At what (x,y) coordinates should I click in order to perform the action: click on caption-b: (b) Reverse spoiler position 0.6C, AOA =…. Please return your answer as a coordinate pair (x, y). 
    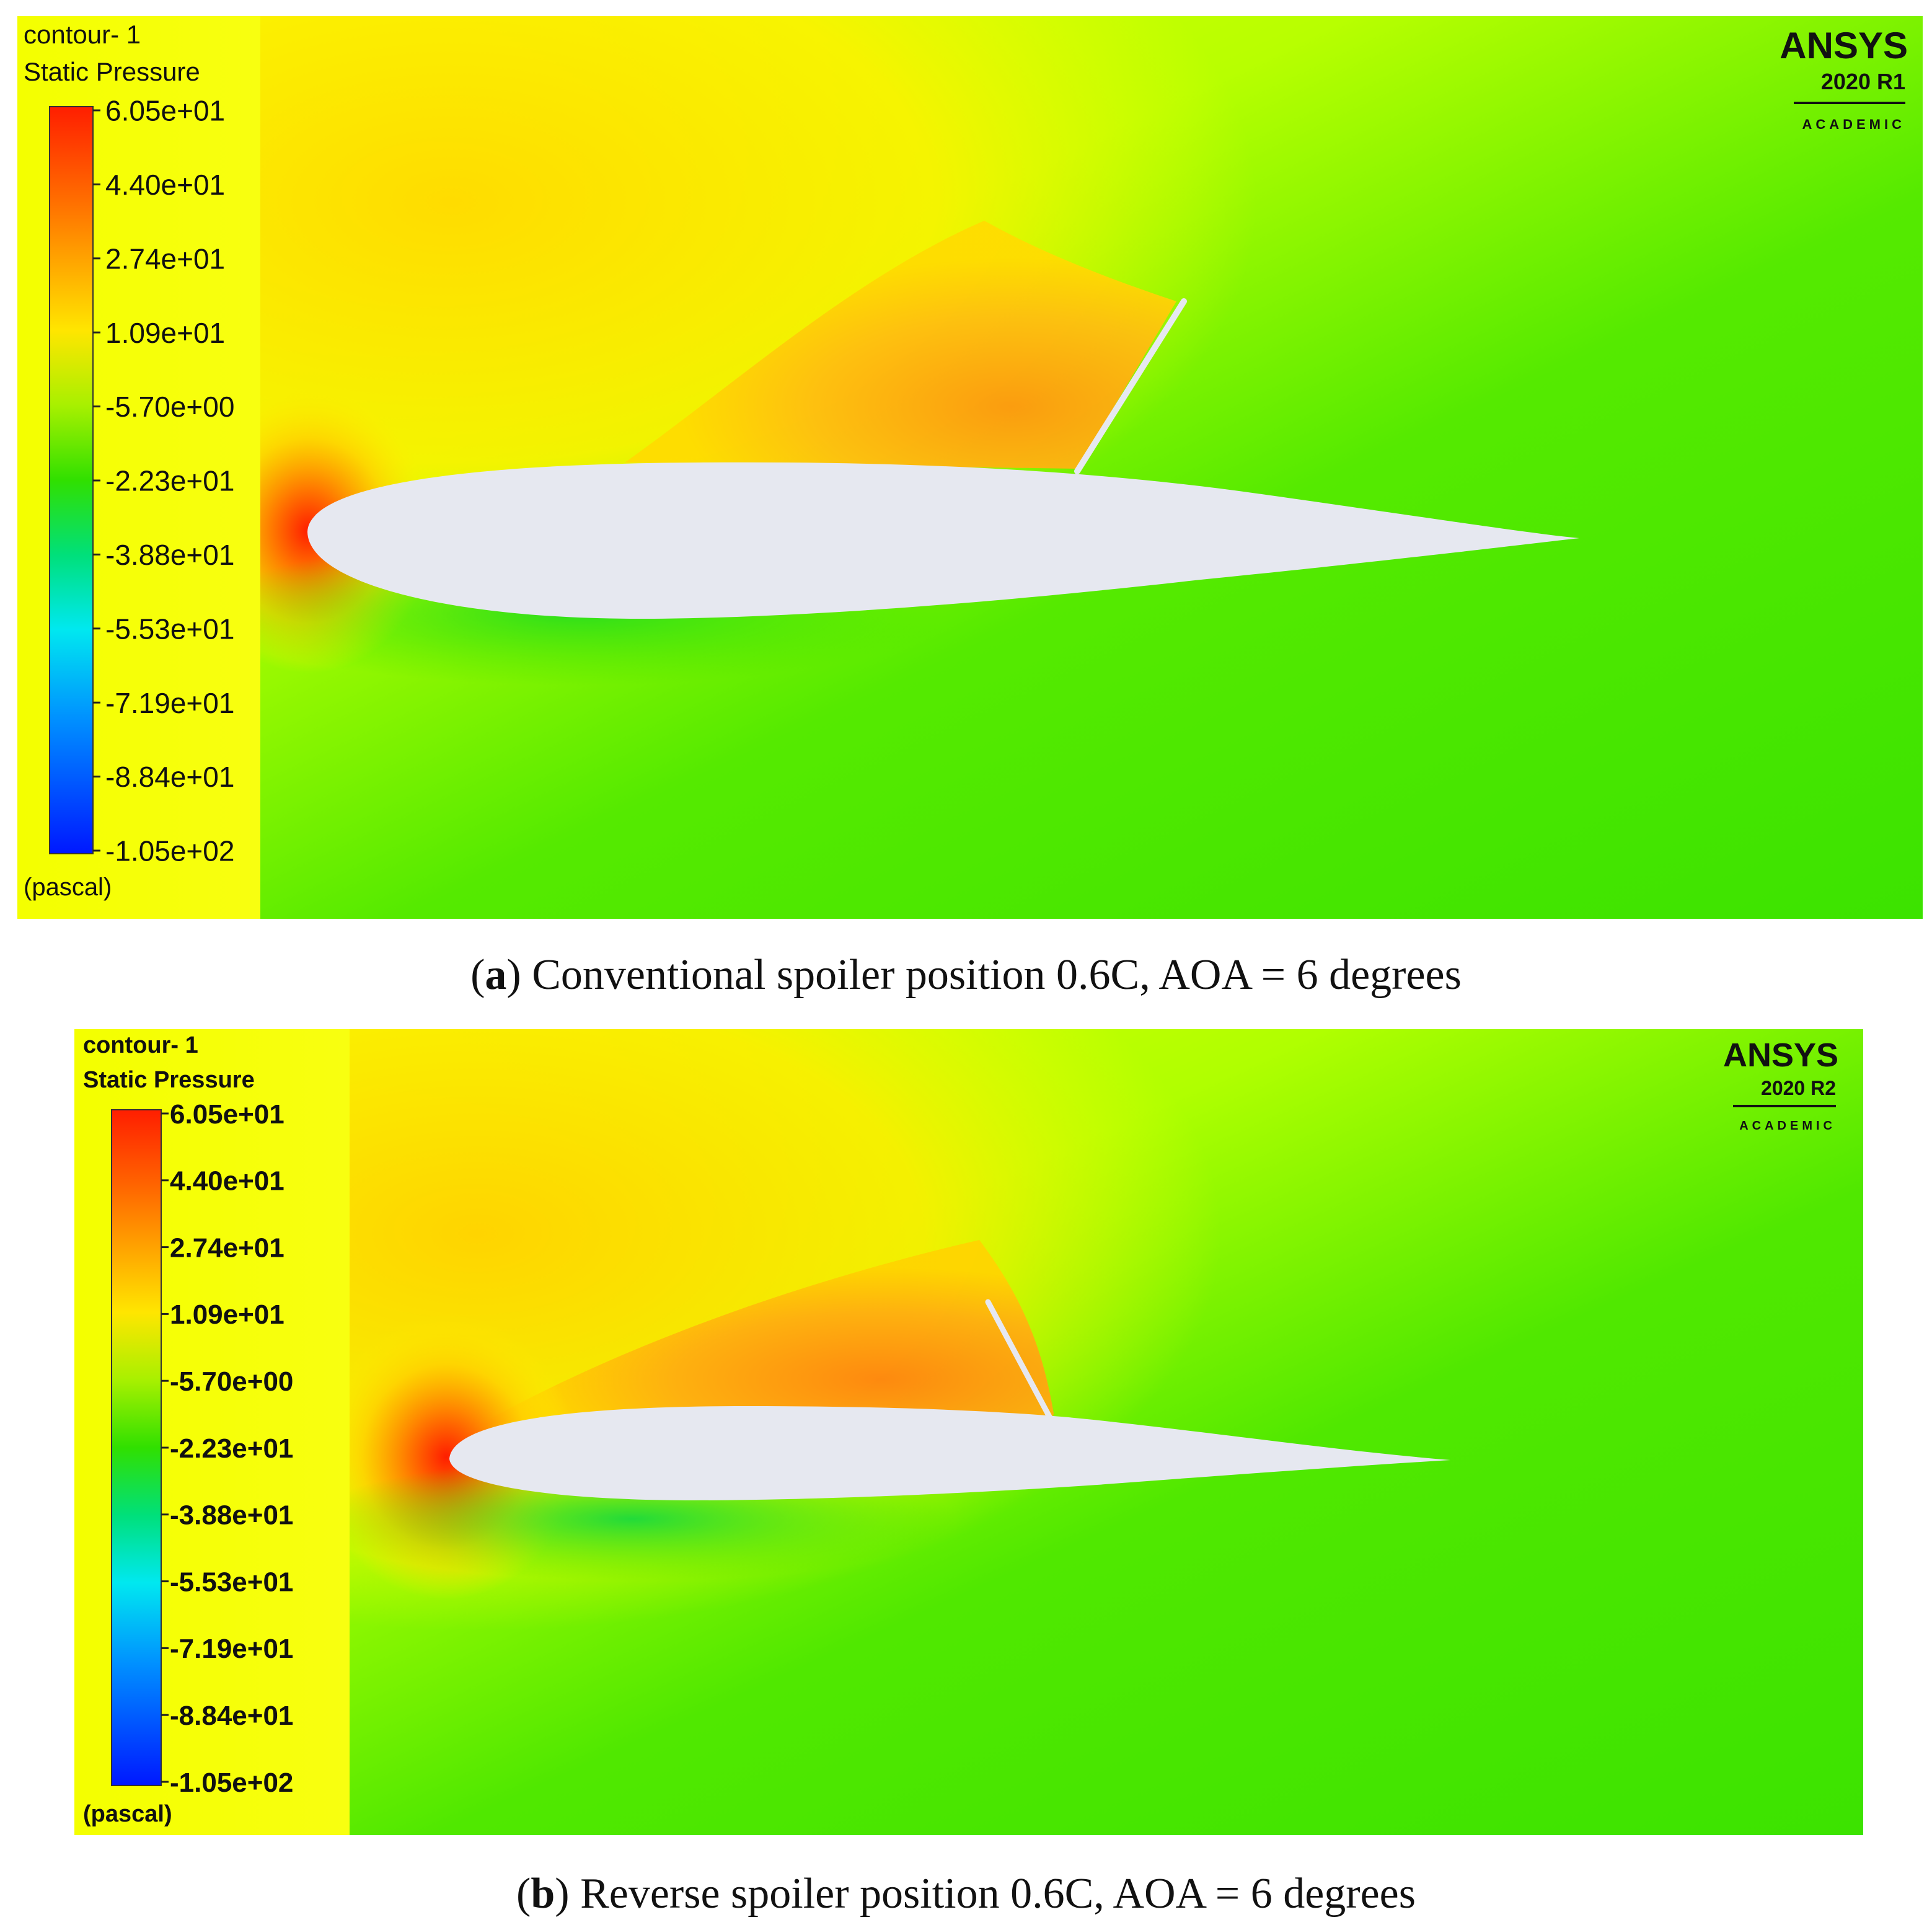
    Looking at the image, I should click on (966, 1894).